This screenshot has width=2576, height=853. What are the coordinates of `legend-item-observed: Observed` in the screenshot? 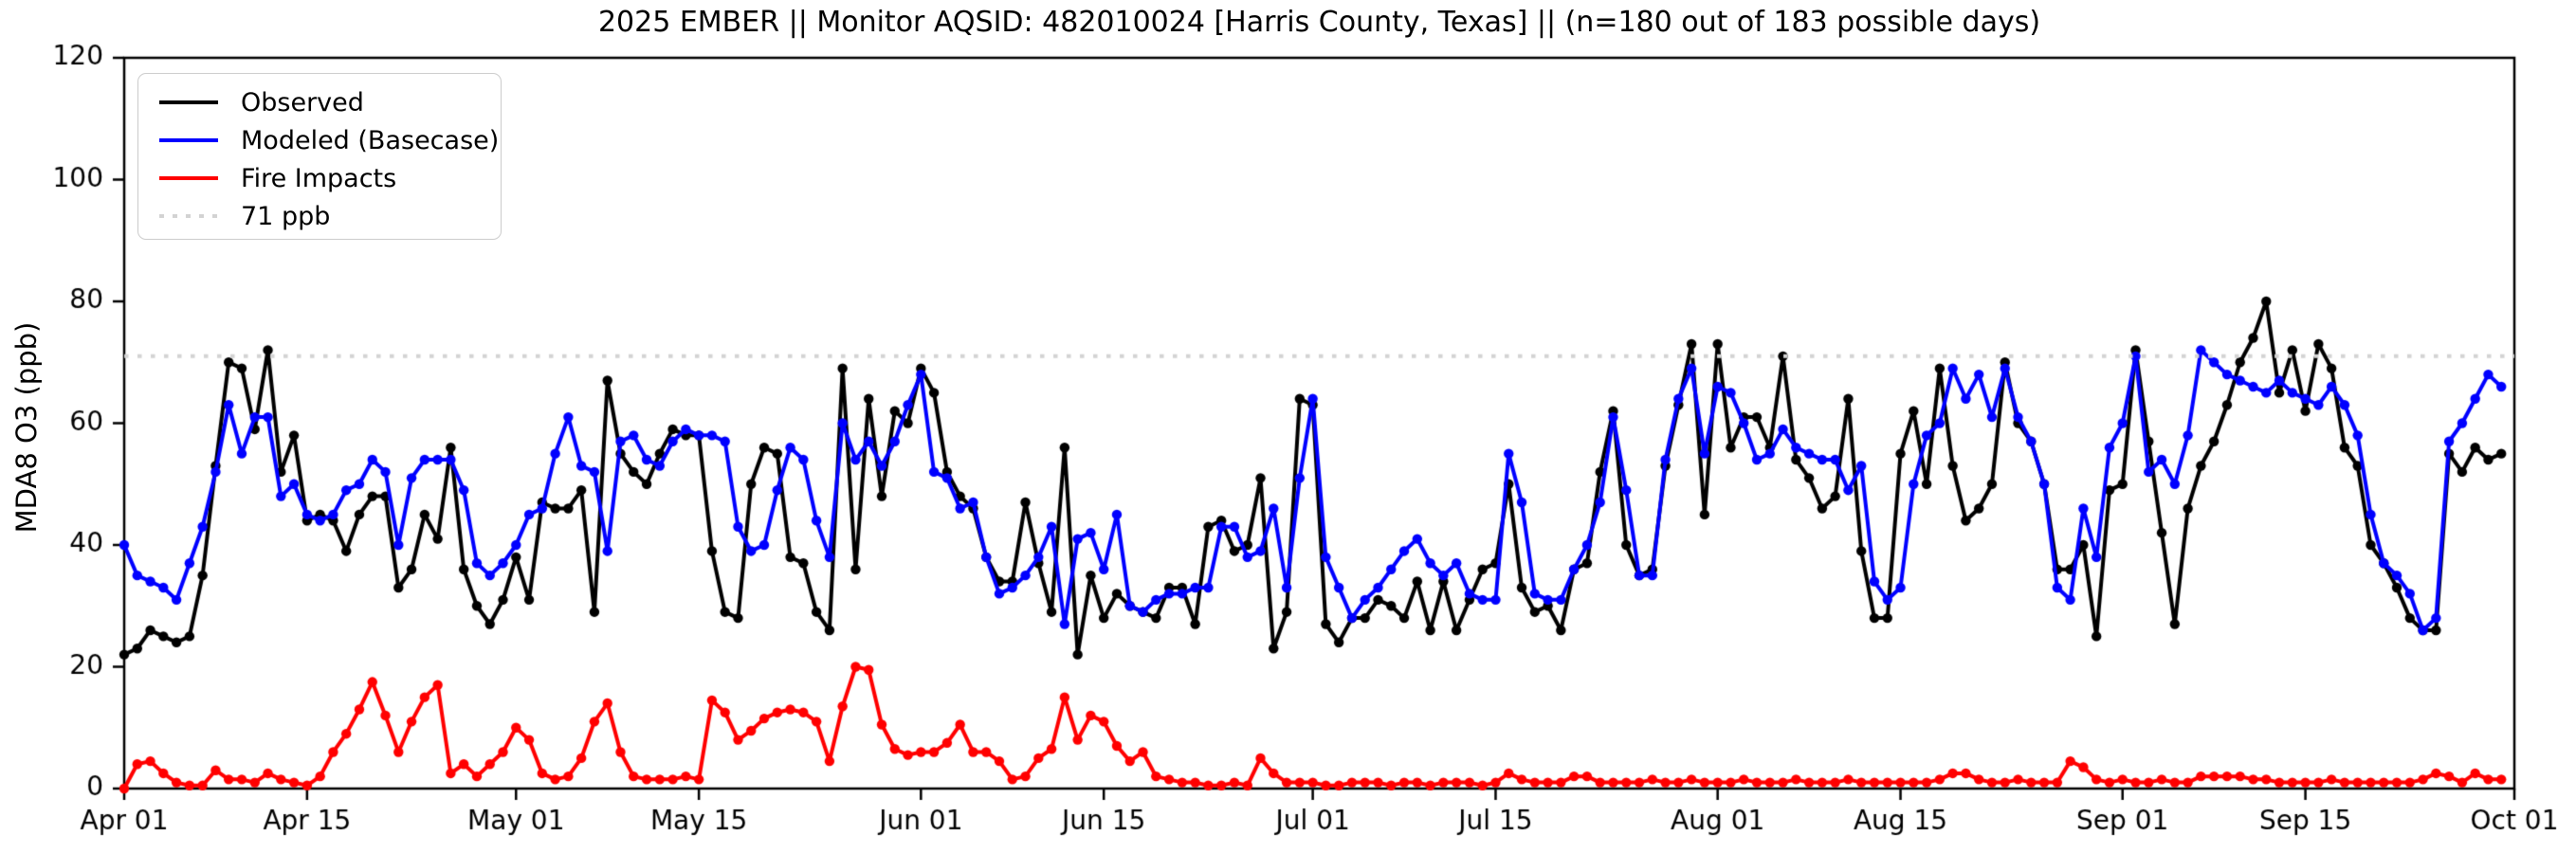 It's located at (319, 102).